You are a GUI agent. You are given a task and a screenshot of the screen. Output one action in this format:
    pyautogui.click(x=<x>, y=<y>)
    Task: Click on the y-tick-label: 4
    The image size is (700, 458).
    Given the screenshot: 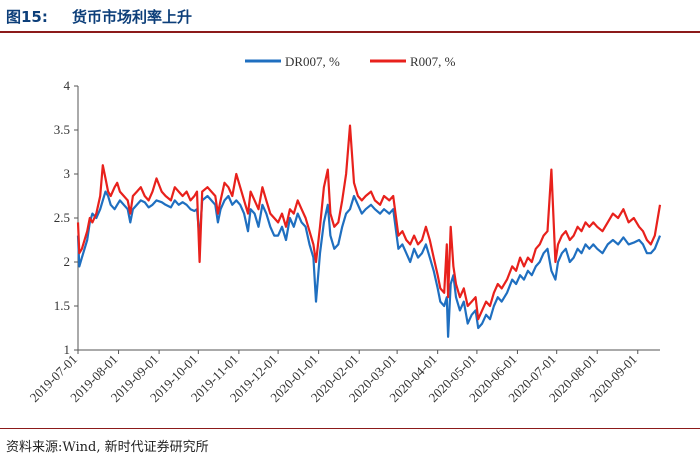 What is the action you would take?
    pyautogui.click(x=67, y=85)
    